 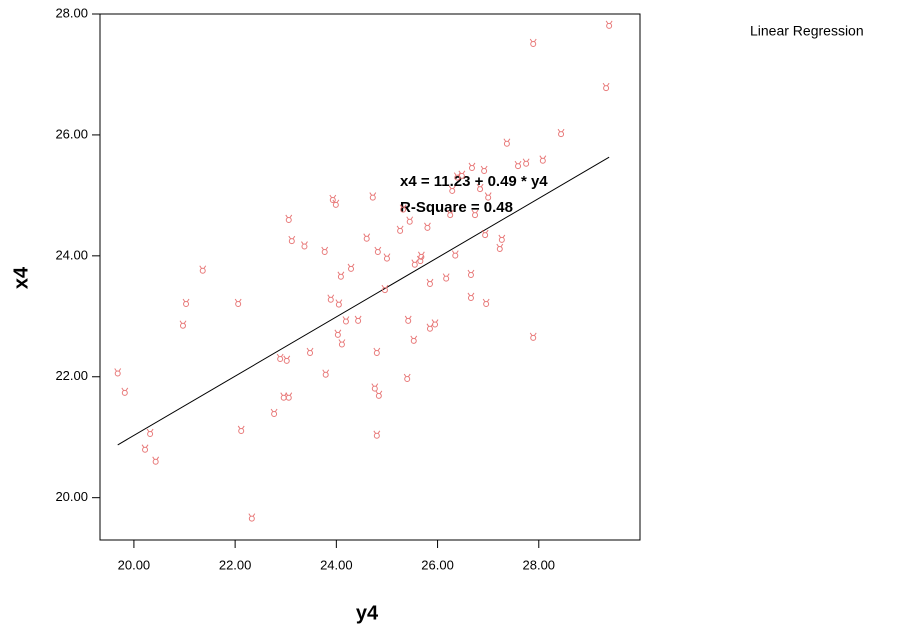 I want to click on x-axis-title: y4, so click(x=367, y=613).